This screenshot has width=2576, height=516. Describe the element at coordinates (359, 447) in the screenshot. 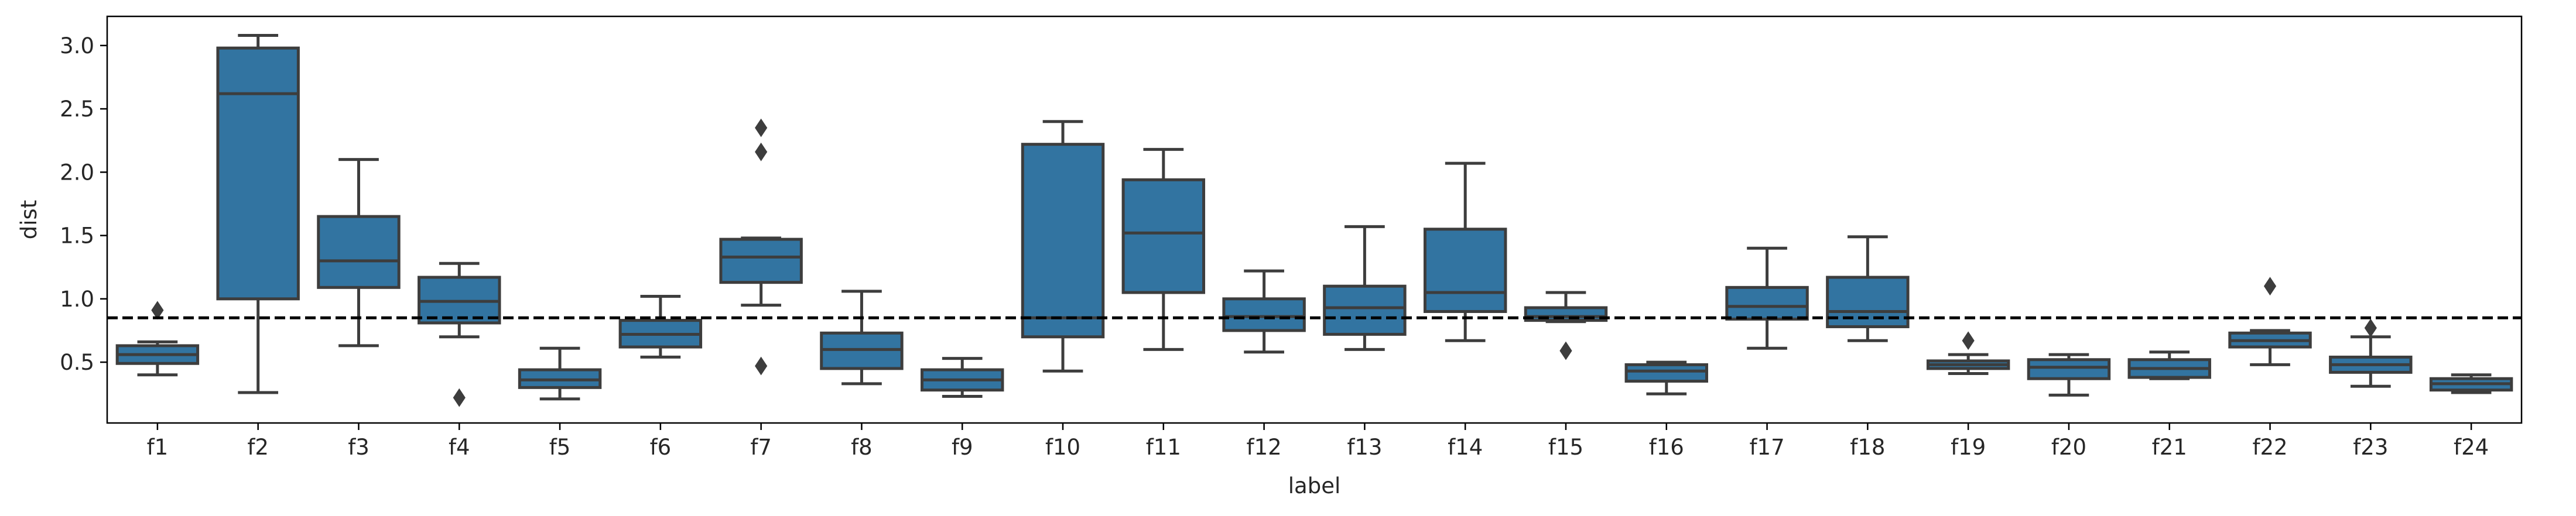

I see `x-tick-label: f3` at that location.